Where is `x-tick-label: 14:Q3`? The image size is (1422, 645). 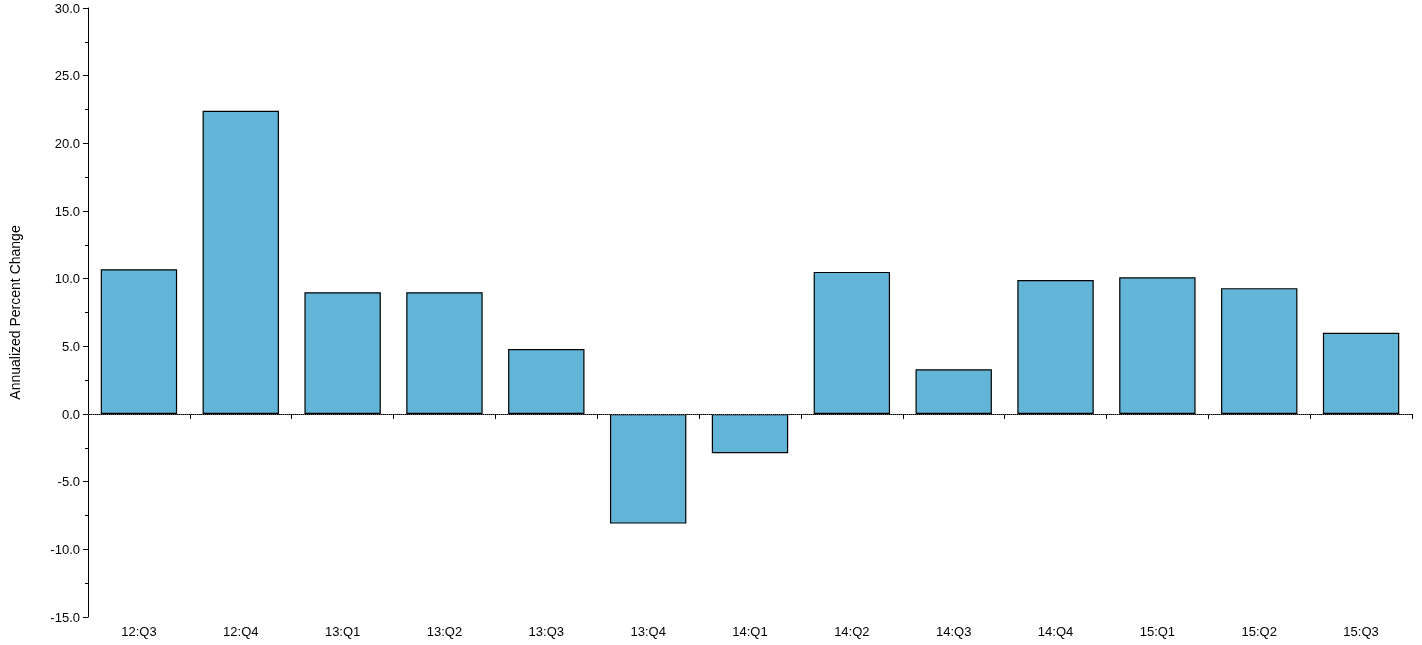 x-tick-label: 14:Q3 is located at coordinates (953, 631).